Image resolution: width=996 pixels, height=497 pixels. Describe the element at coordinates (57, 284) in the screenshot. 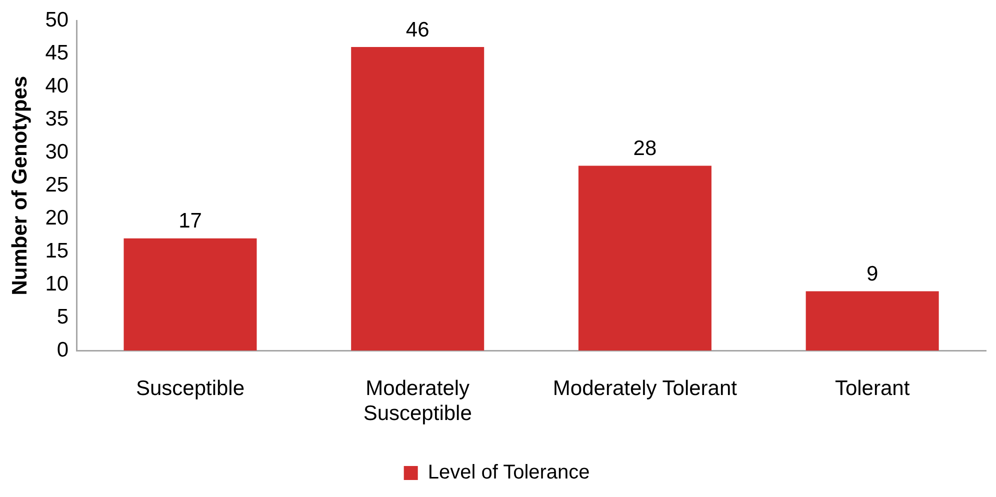

I see `y-tick-label: 10` at that location.